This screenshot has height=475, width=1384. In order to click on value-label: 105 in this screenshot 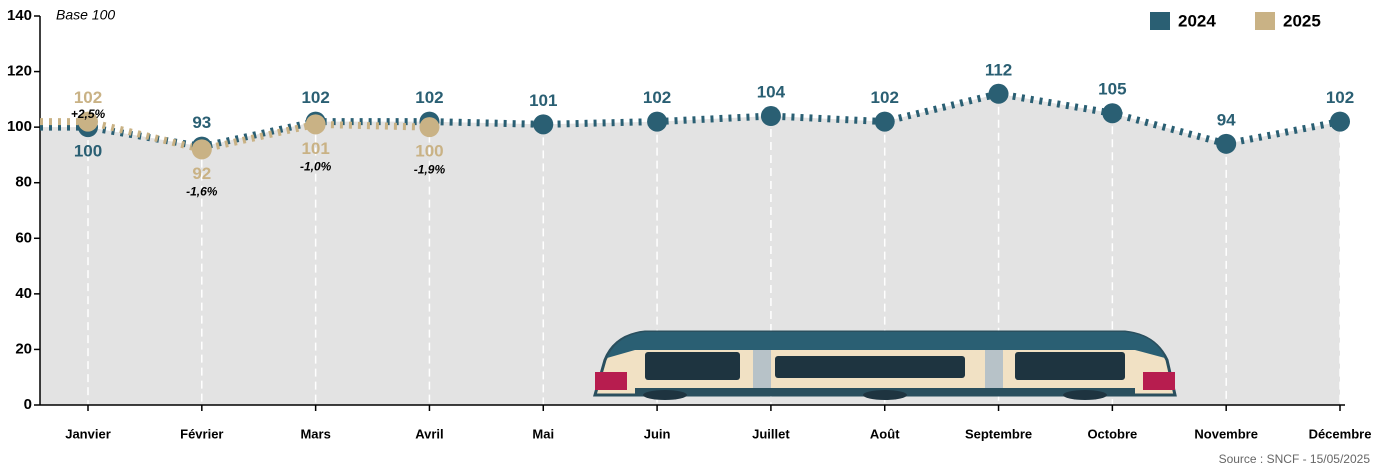, I will do `click(1112, 89)`.